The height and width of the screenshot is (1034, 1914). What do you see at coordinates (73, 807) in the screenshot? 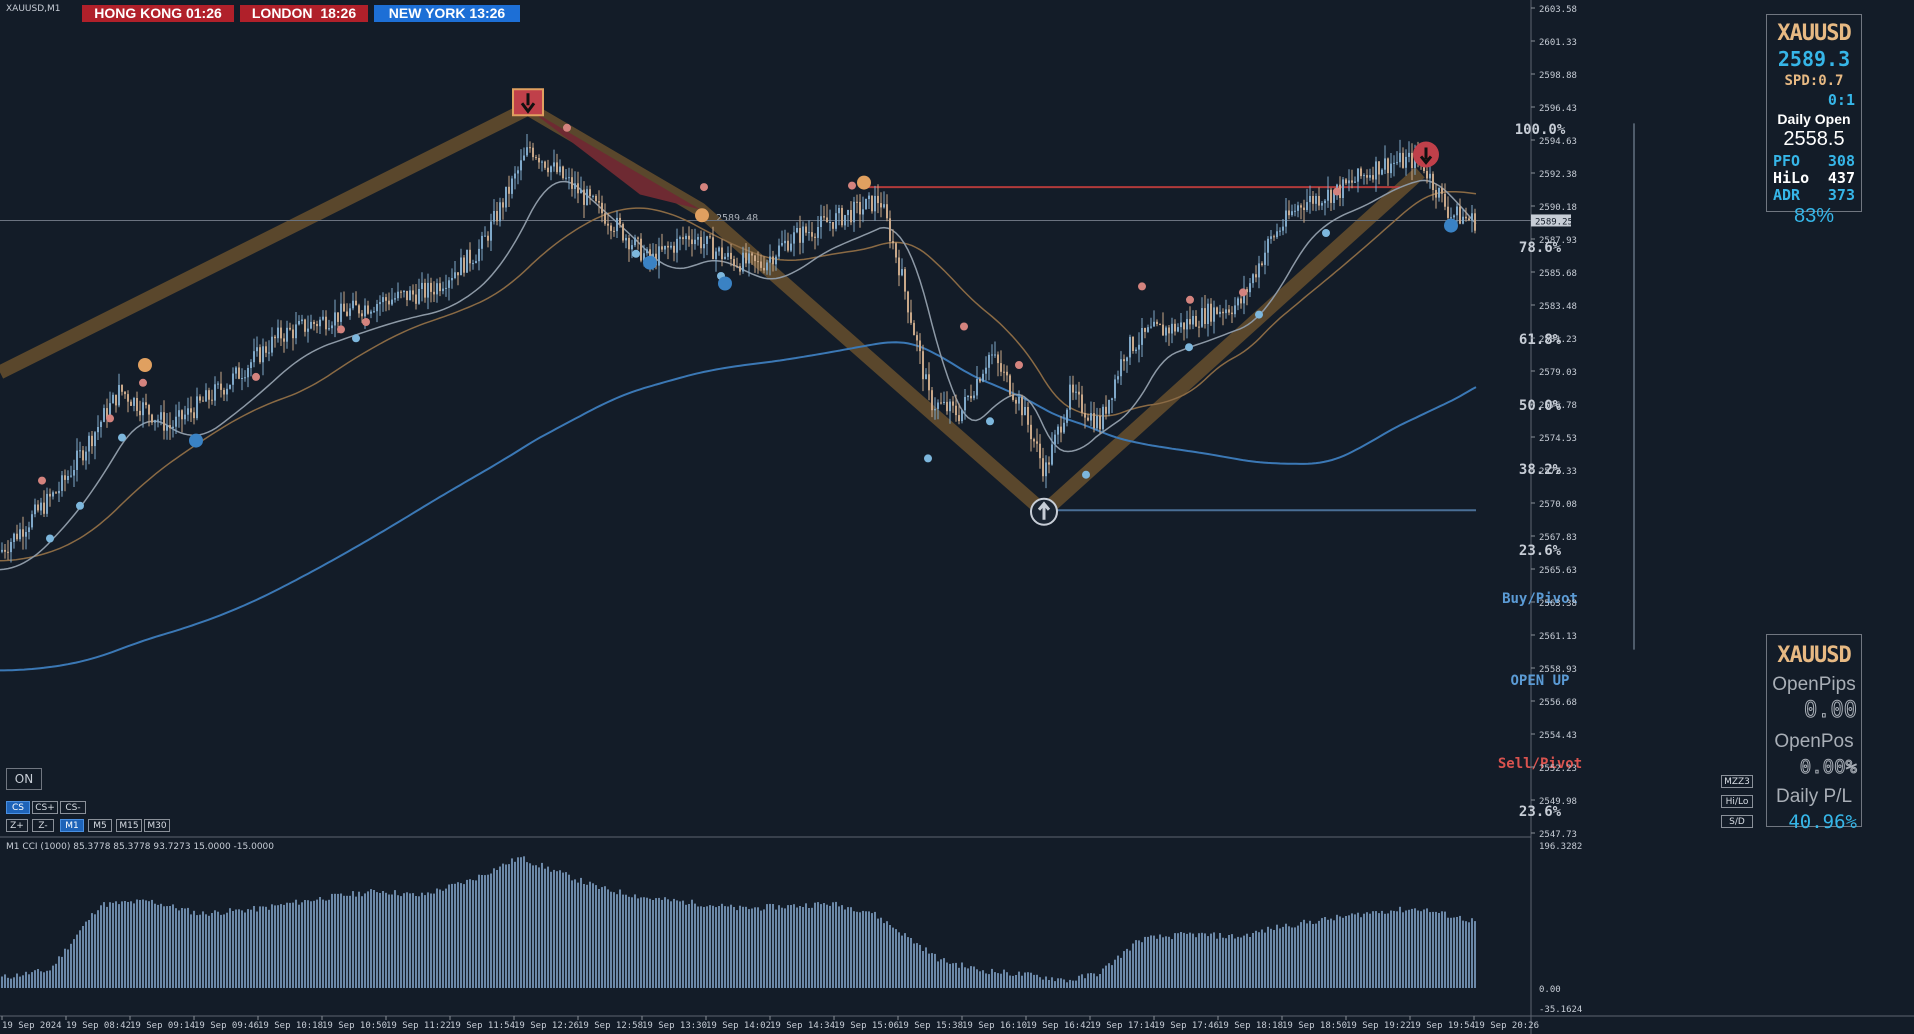
I see `cs-minus-button: CS-` at bounding box center [73, 807].